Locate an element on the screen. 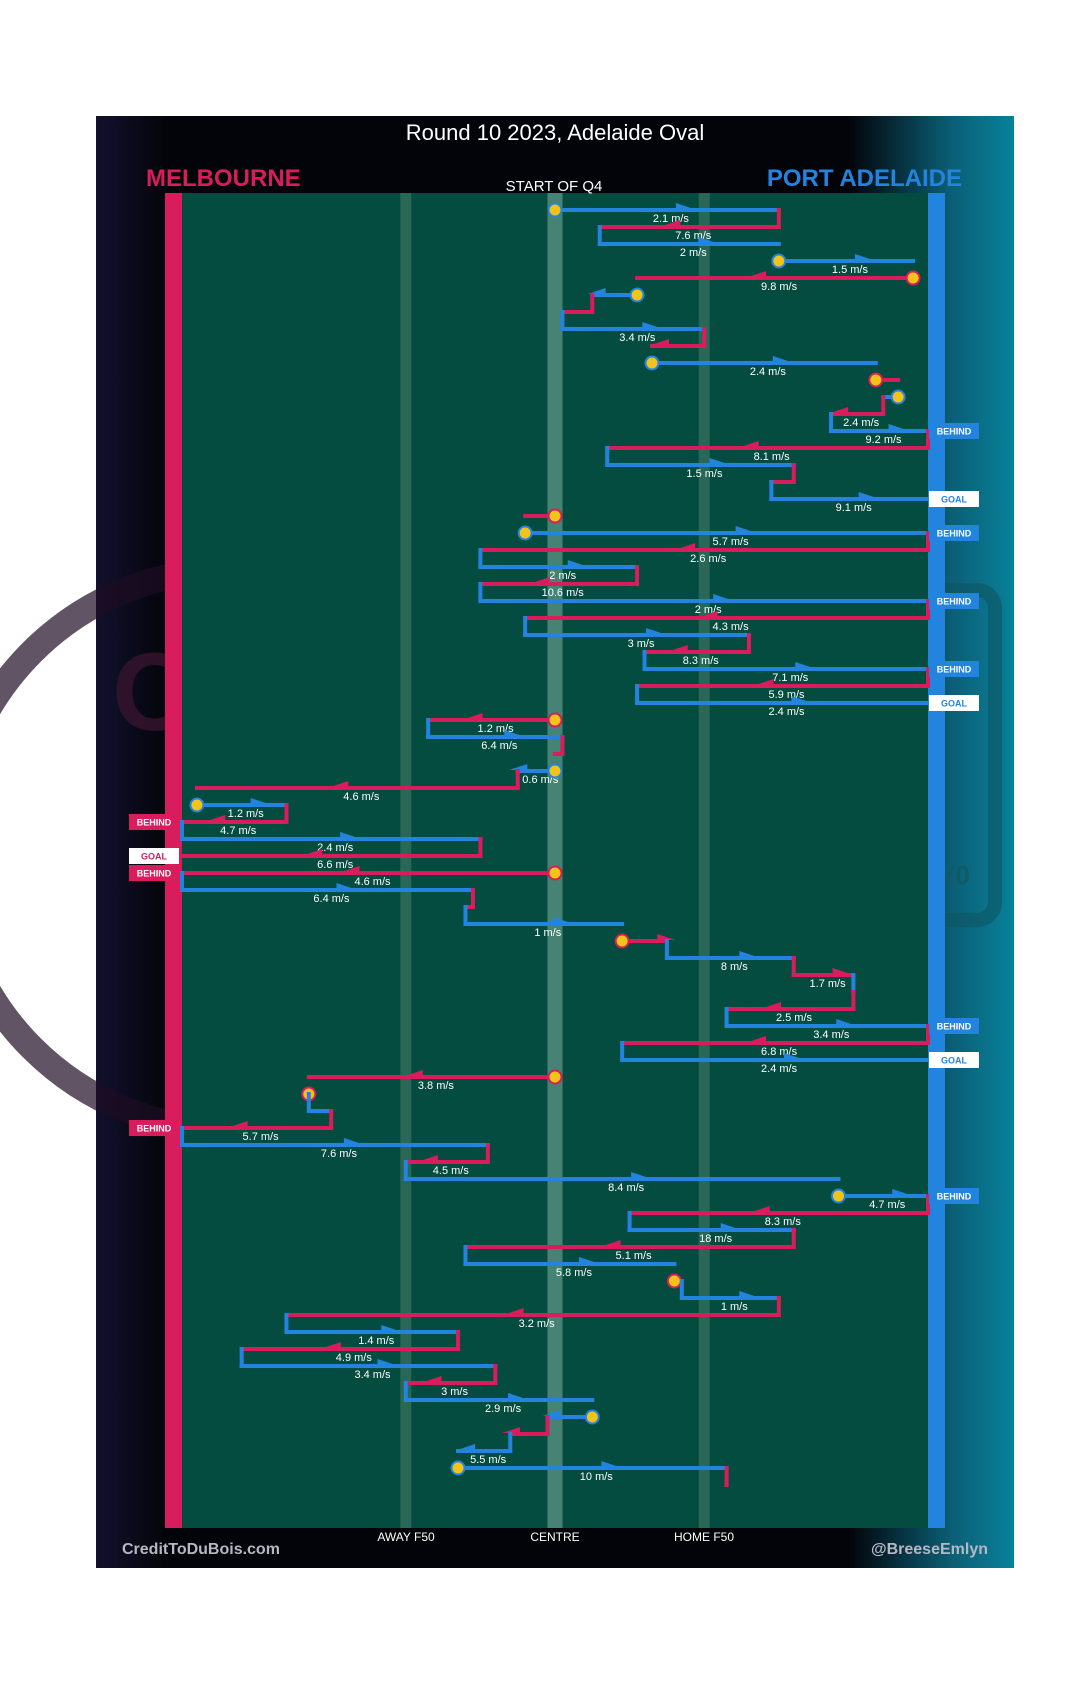 The image size is (1080, 1695). chain-row: 10 m/s is located at coordinates (589, 1471).